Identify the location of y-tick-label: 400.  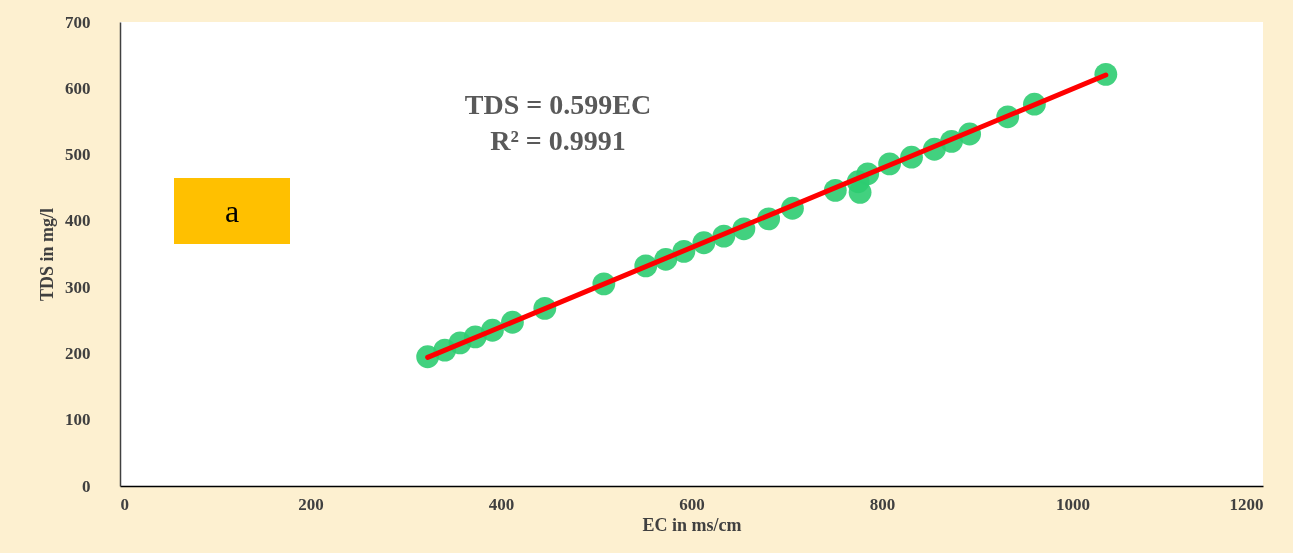
(78, 221).